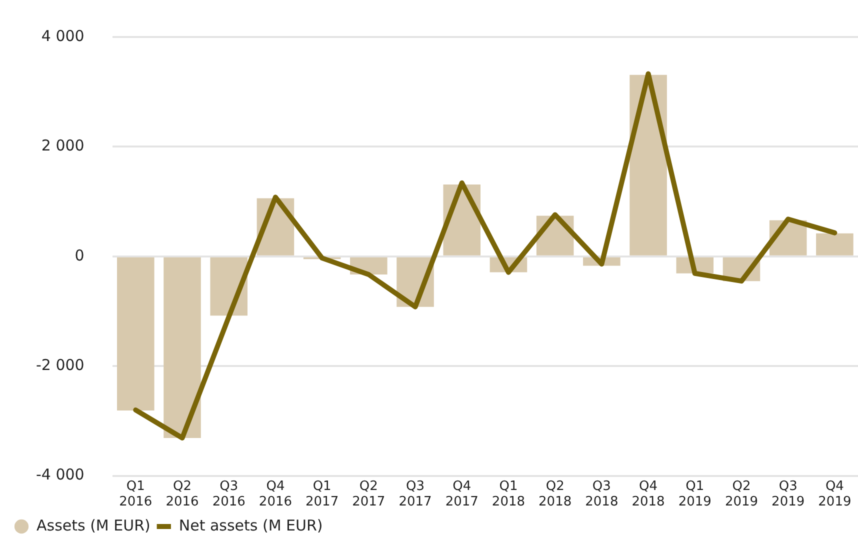 The height and width of the screenshot is (548, 858). Describe the element at coordinates (60, 475) in the screenshot. I see `y-tick-label: -4 000` at that location.